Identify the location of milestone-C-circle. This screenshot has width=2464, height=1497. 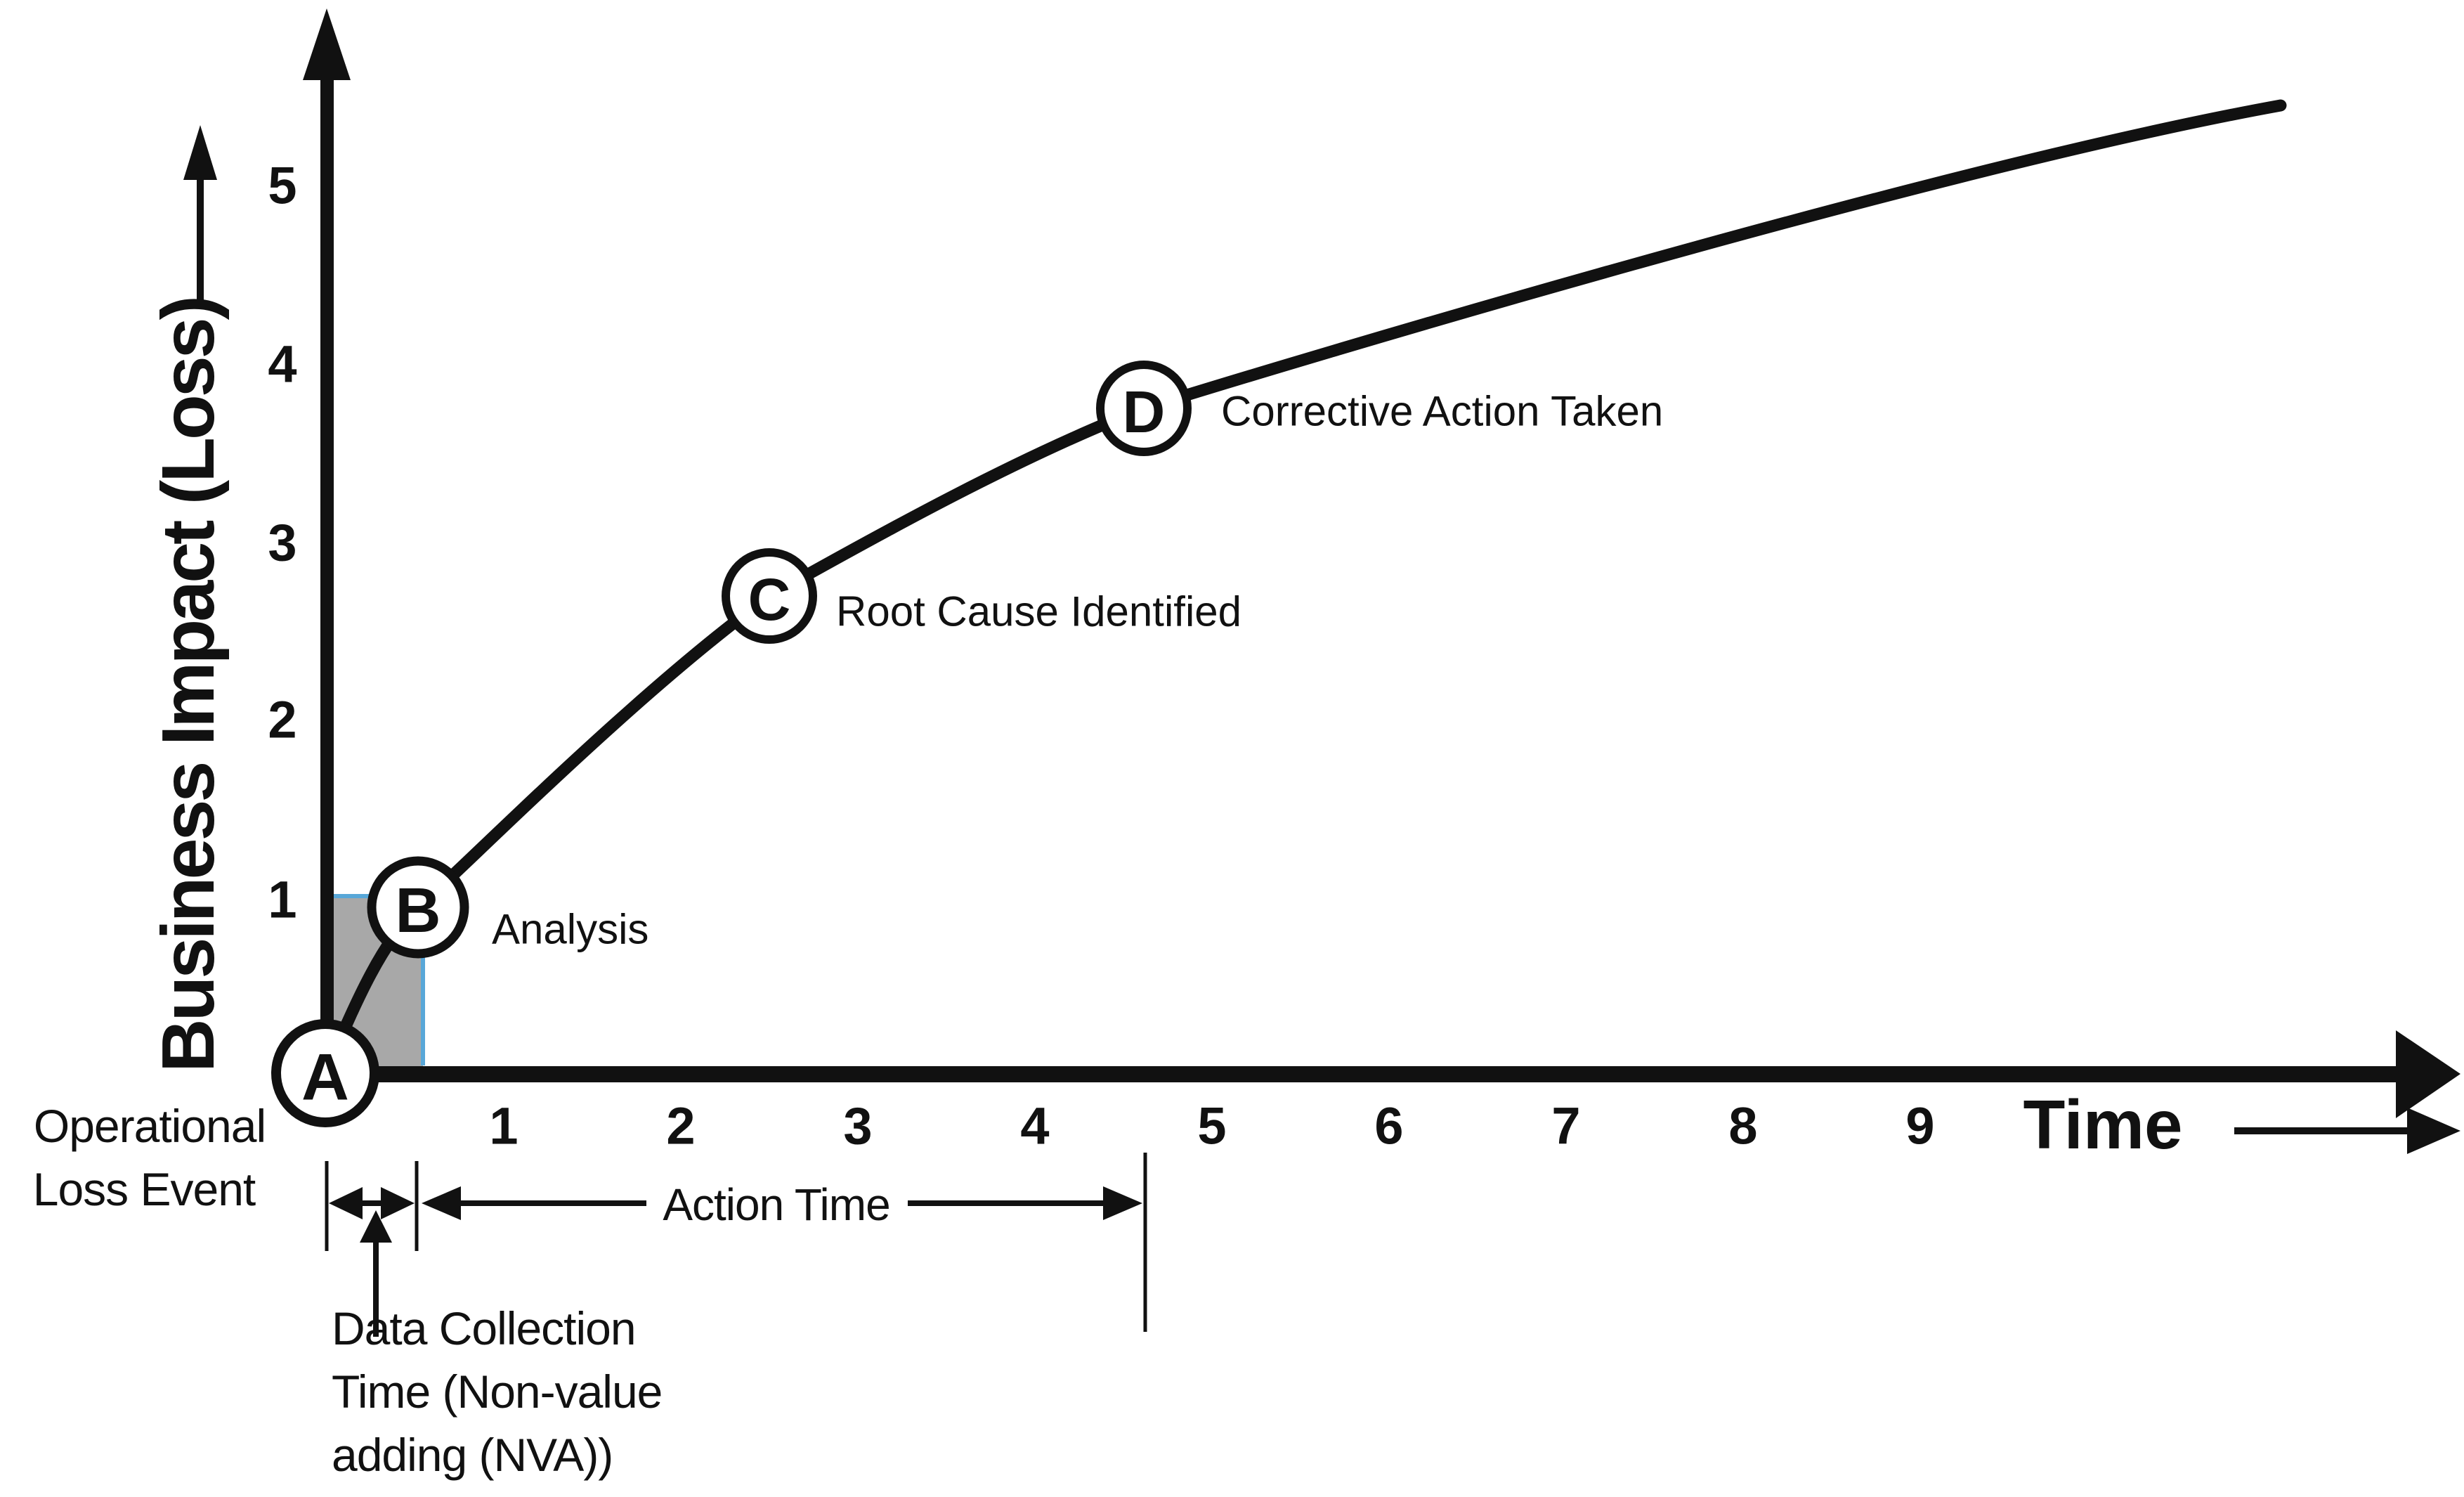
(769, 596).